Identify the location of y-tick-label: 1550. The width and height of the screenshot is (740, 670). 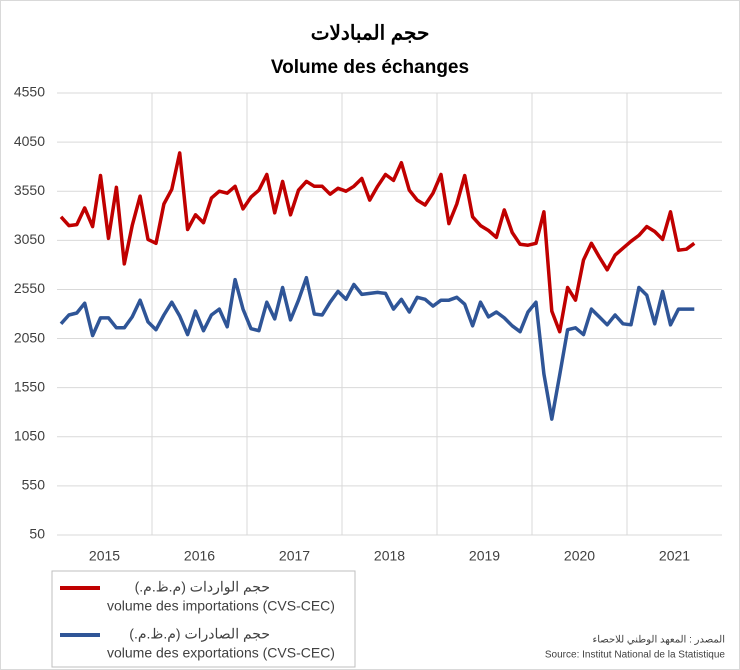
(29, 386).